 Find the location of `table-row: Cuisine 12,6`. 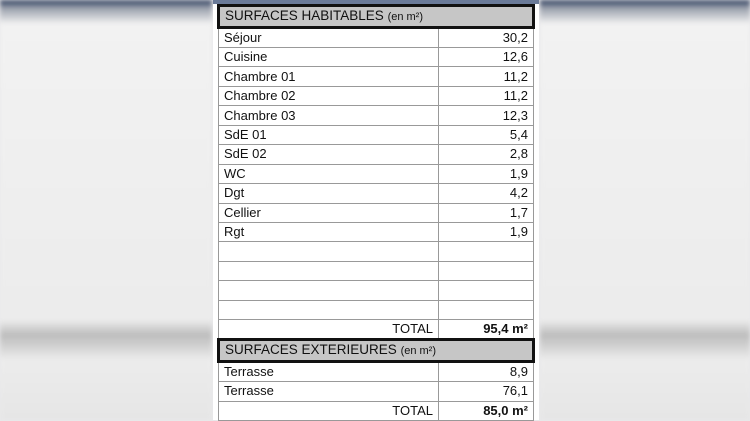

table-row: Cuisine 12,6 is located at coordinates (376, 57).